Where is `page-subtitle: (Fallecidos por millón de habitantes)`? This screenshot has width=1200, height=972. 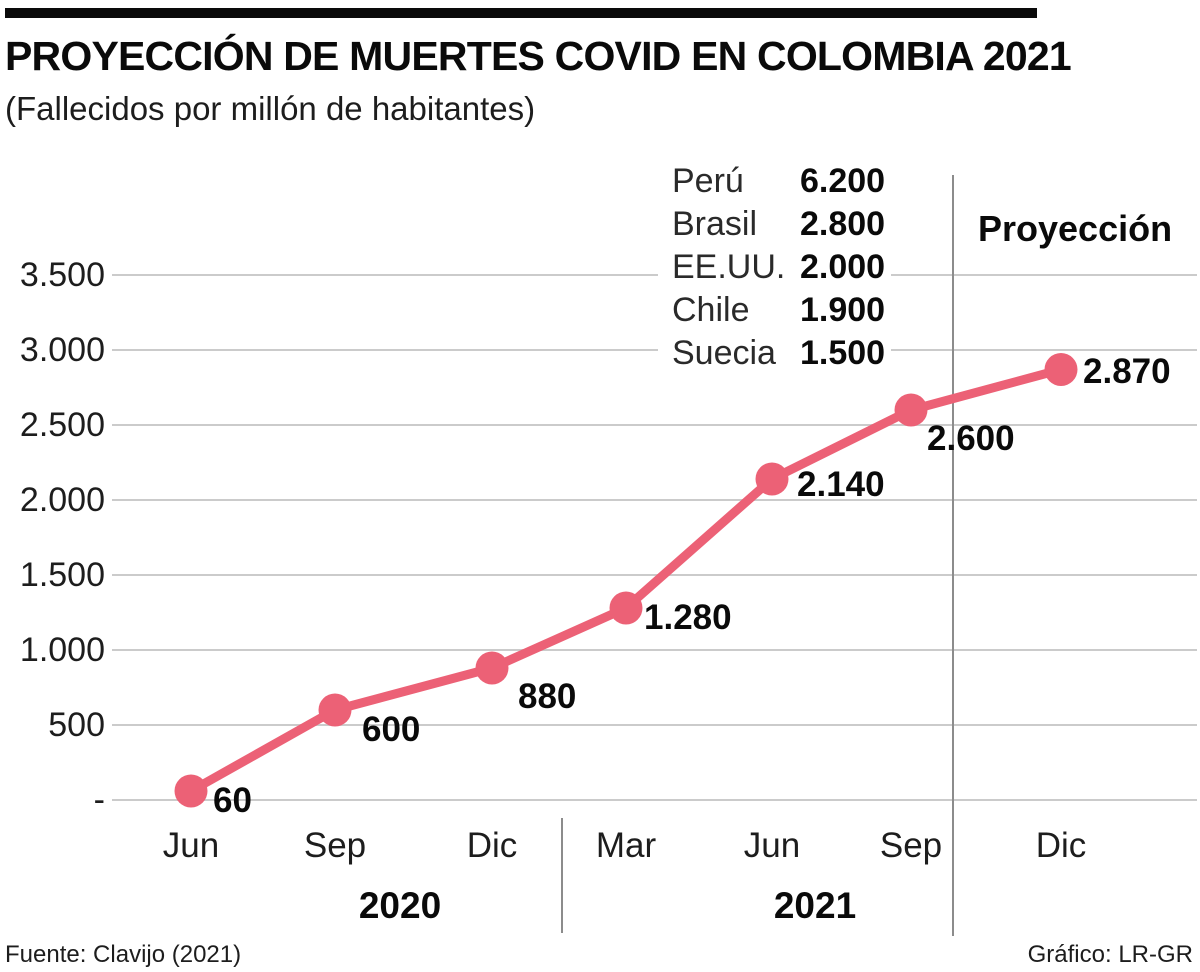
page-subtitle: (Fallecidos por millón de habitantes) is located at coordinates (270, 108).